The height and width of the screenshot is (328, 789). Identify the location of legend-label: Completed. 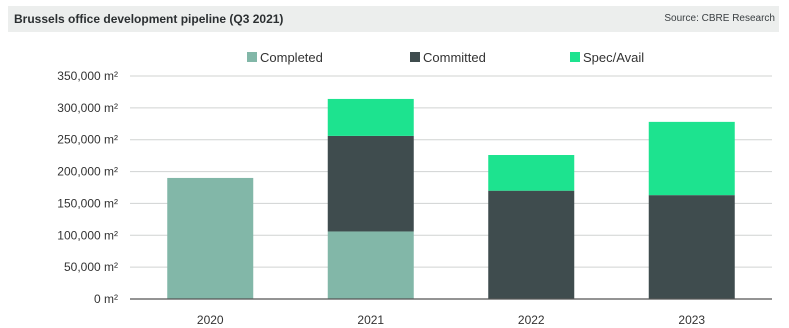
(291, 57).